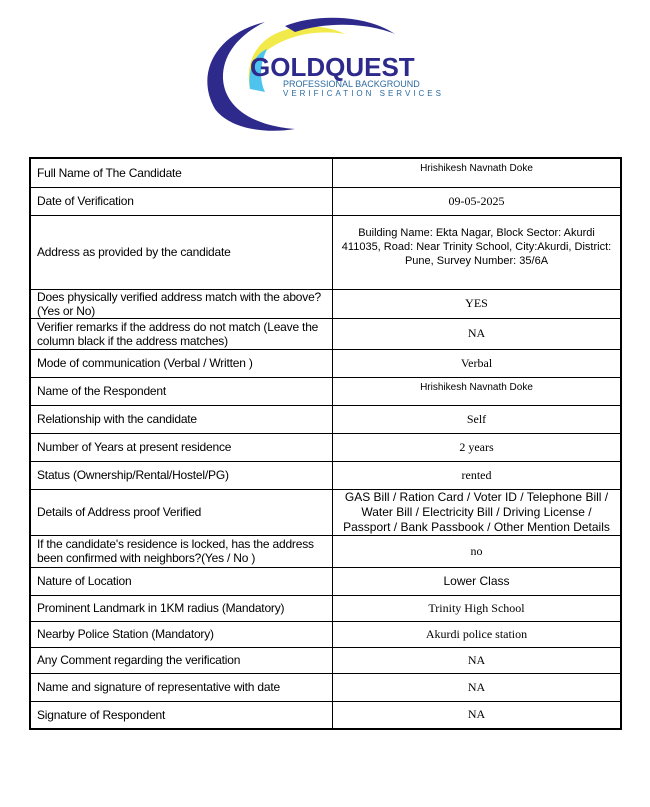 This screenshot has height=807, width=650. Describe the element at coordinates (477, 447) in the screenshot. I see `row-value: 2 years` at that location.